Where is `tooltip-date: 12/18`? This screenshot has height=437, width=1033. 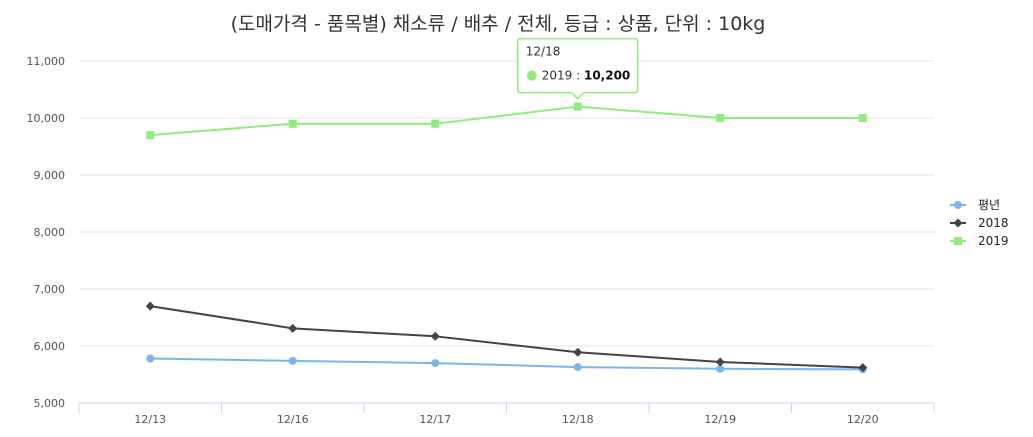 tooltip-date: 12/18 is located at coordinates (543, 52).